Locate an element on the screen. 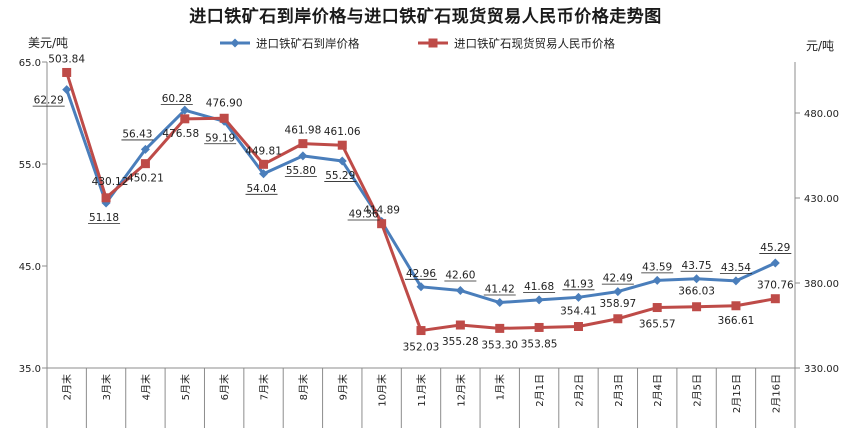 The width and height of the screenshot is (851, 438). x-axis-category-label: 2月15日 is located at coordinates (737, 393).